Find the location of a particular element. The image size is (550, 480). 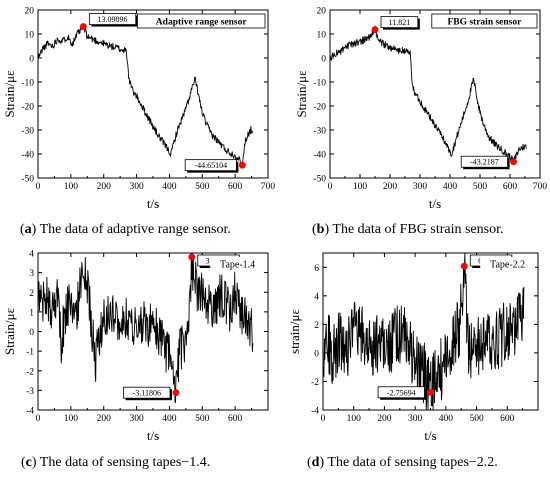

x-tick-label: 700 is located at coordinates (268, 187).